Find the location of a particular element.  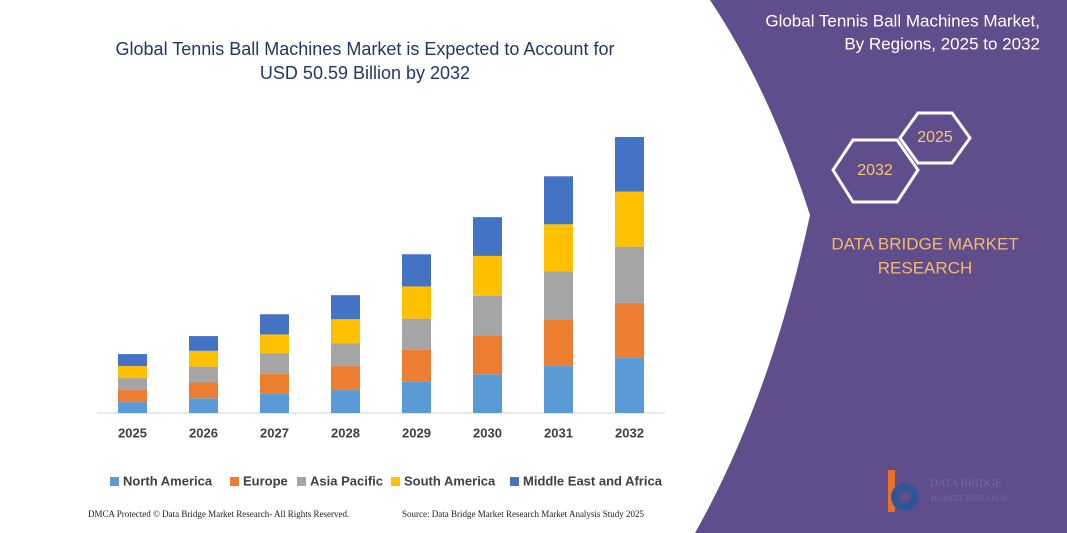

legend-label: Middle East and Africa is located at coordinates (593, 480).